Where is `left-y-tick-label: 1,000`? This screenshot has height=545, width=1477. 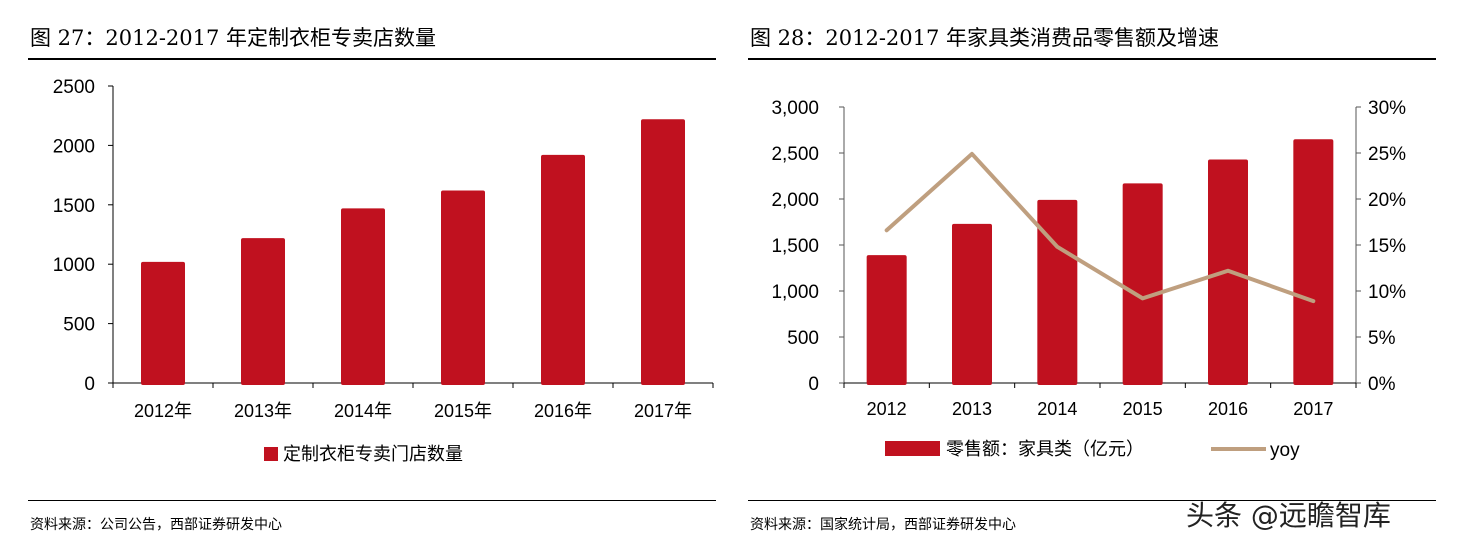 left-y-tick-label: 1,000 is located at coordinates (795, 292).